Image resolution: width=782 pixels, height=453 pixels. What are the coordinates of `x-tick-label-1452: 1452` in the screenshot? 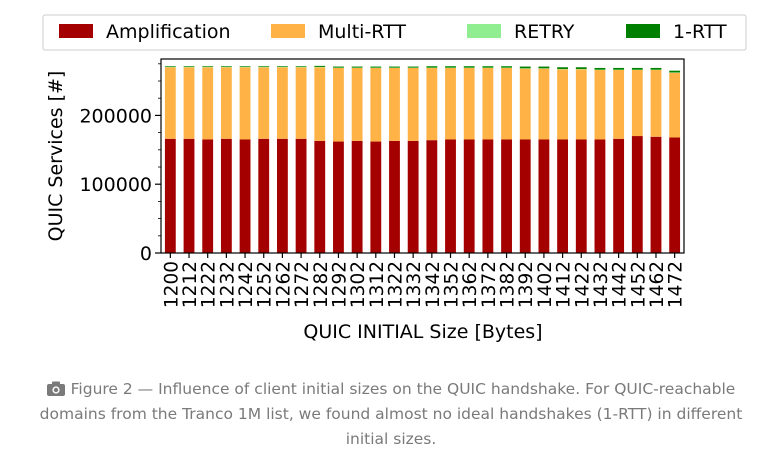 It's located at (638, 284).